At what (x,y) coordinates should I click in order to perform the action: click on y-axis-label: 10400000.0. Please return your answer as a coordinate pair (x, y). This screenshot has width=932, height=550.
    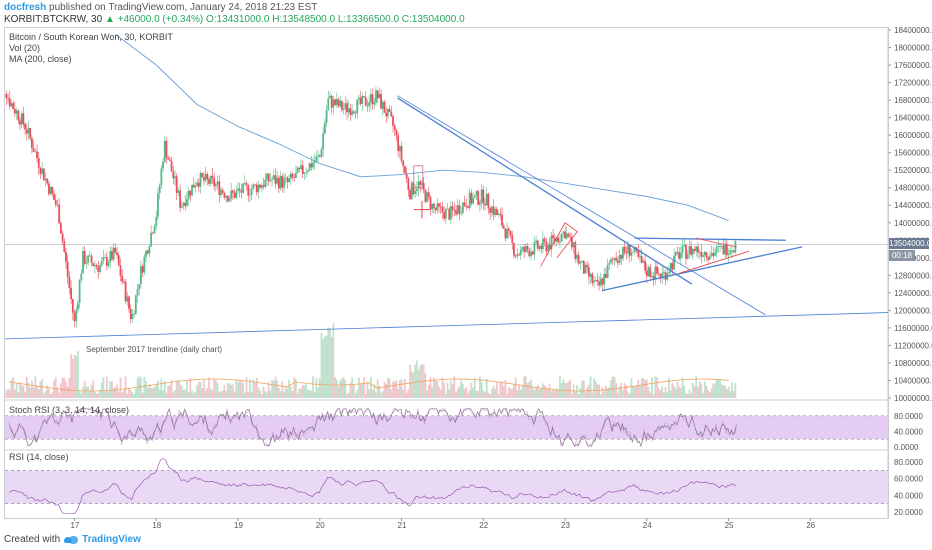
    Looking at the image, I should click on (913, 380).